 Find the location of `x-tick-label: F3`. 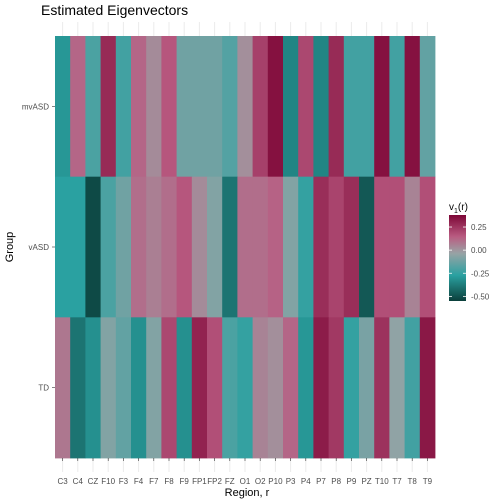

x-tick-label: F3 is located at coordinates (124, 481).